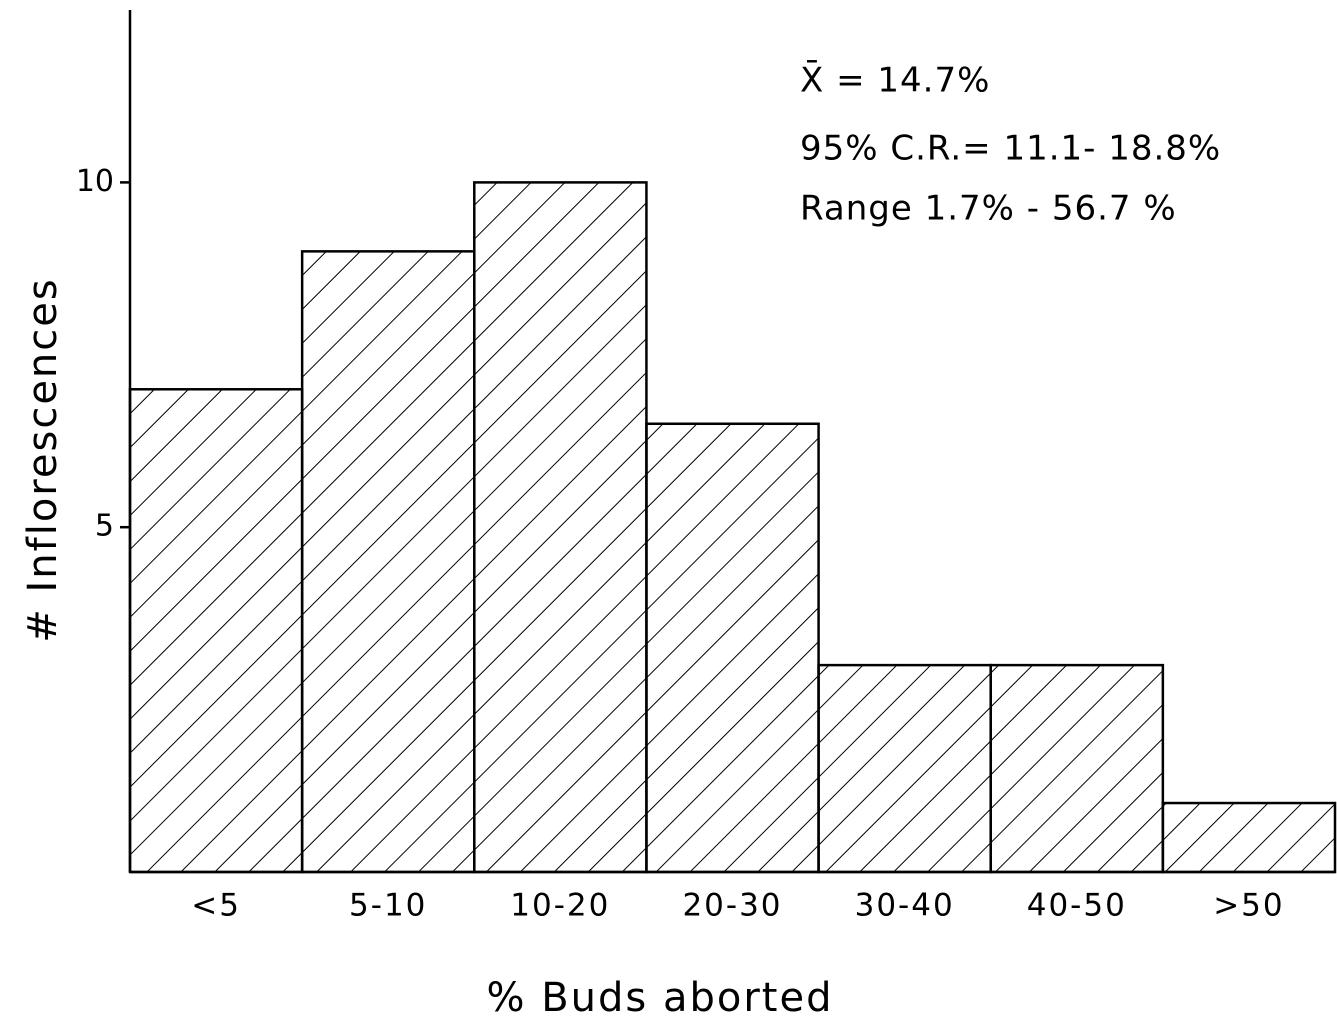 This screenshot has width=1337, height=1023. Describe the element at coordinates (95, 181) in the screenshot. I see `y-tick-label: 10` at that location.